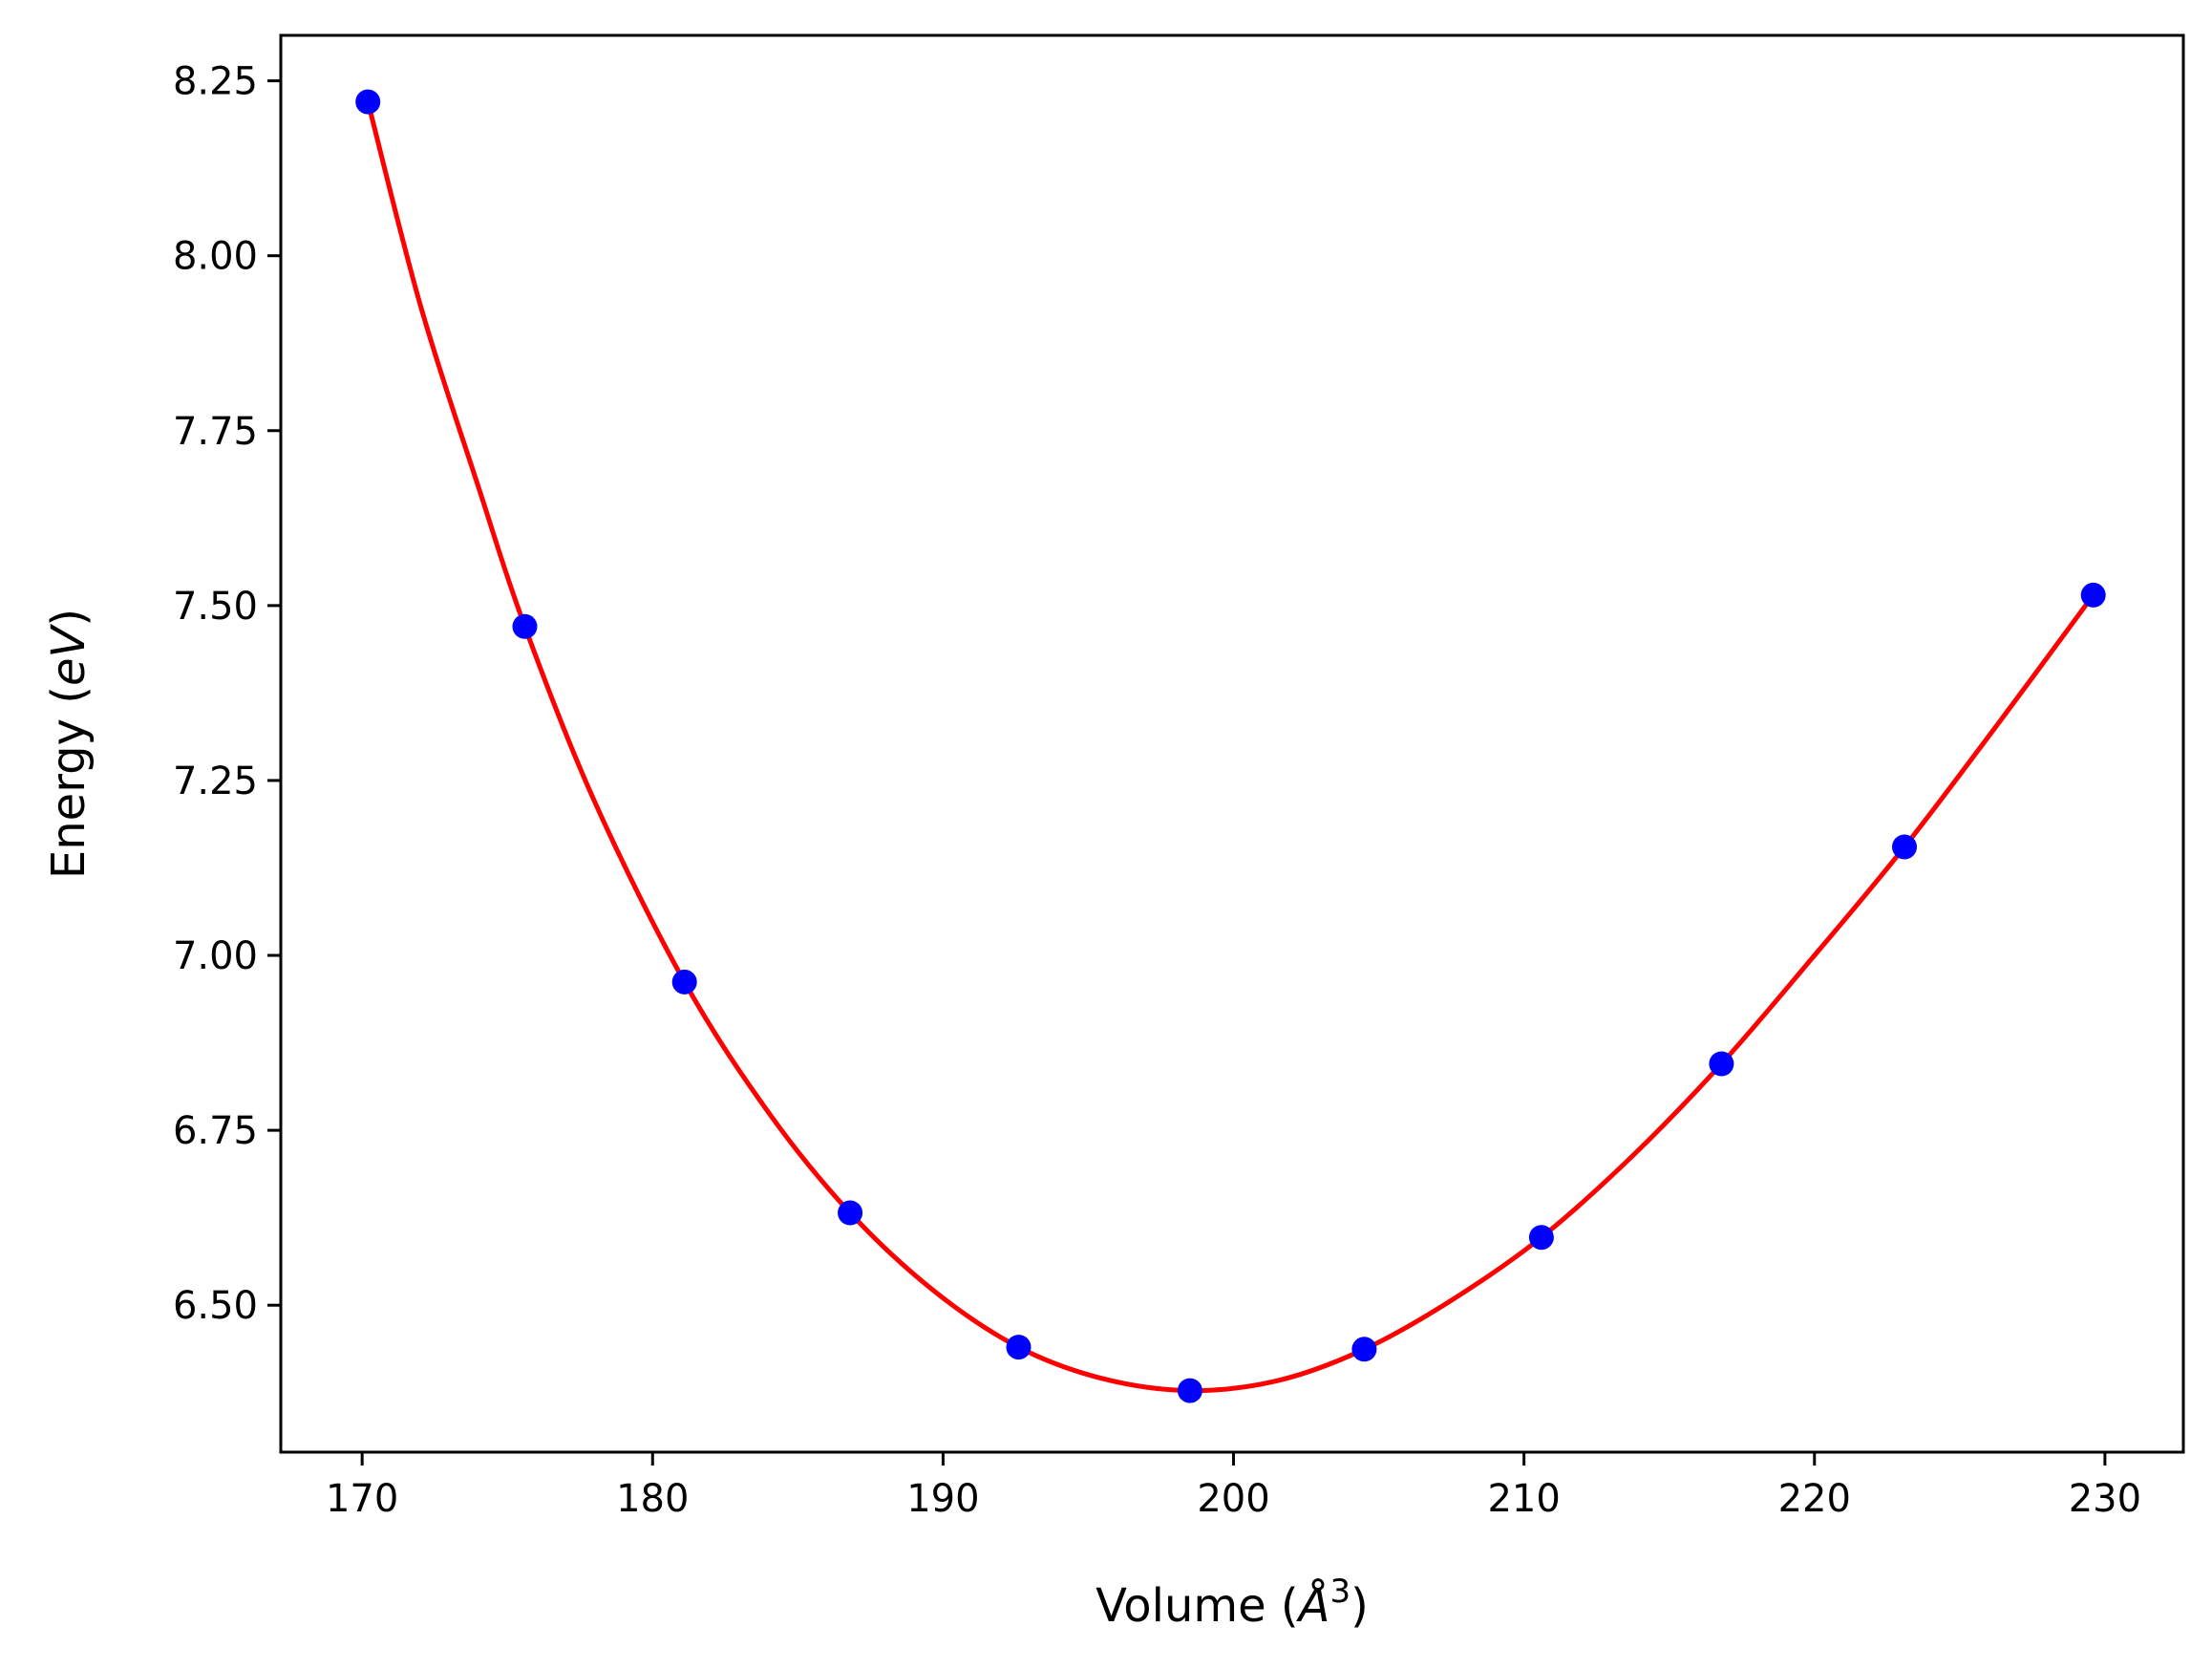  Describe the element at coordinates (69, 744) in the screenshot. I see `y-axis-label: Energy (eV)` at that location.